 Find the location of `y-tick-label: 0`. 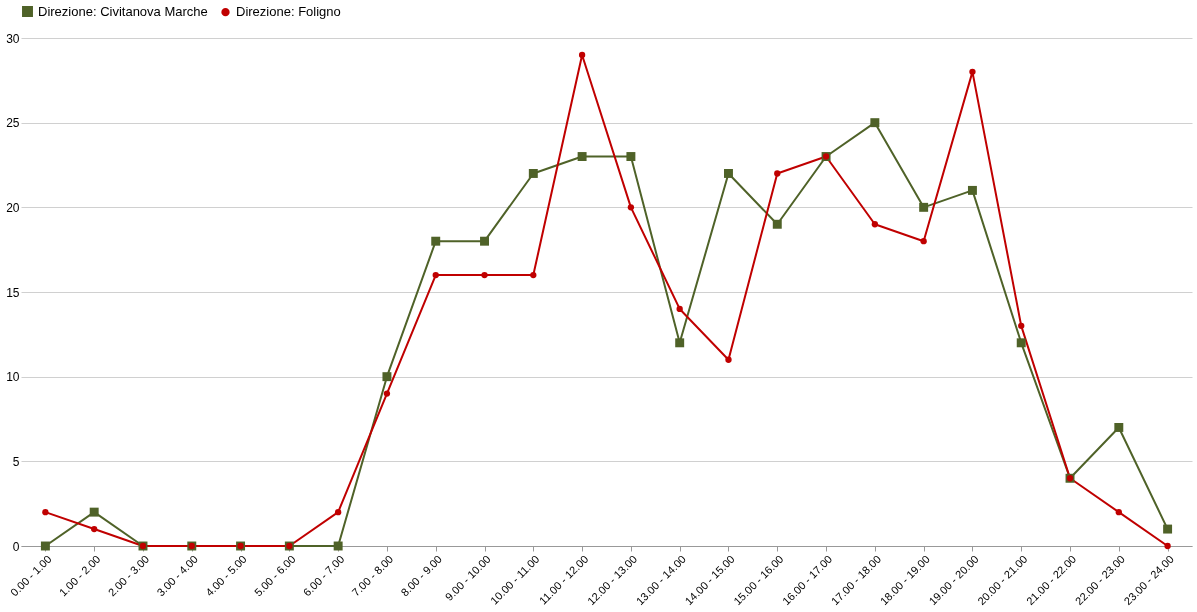

y-tick-label: 0 is located at coordinates (16, 546).